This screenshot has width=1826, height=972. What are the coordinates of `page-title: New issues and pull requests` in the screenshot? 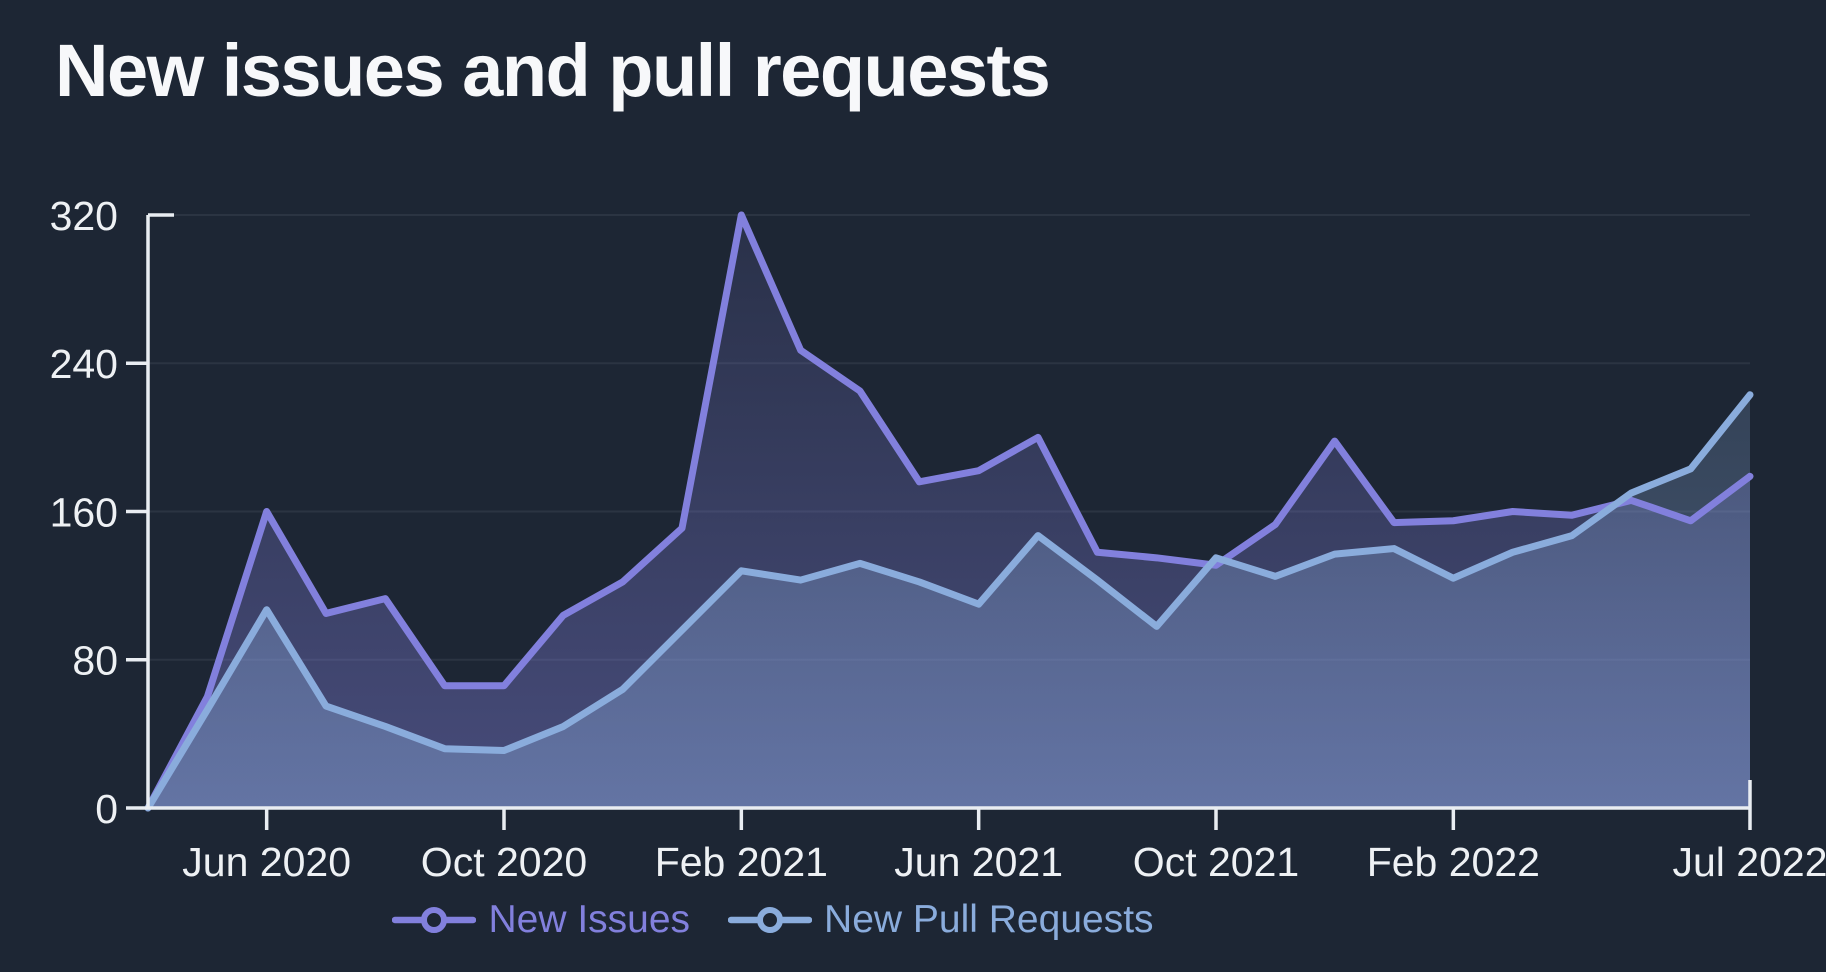 It's located at (553, 70).